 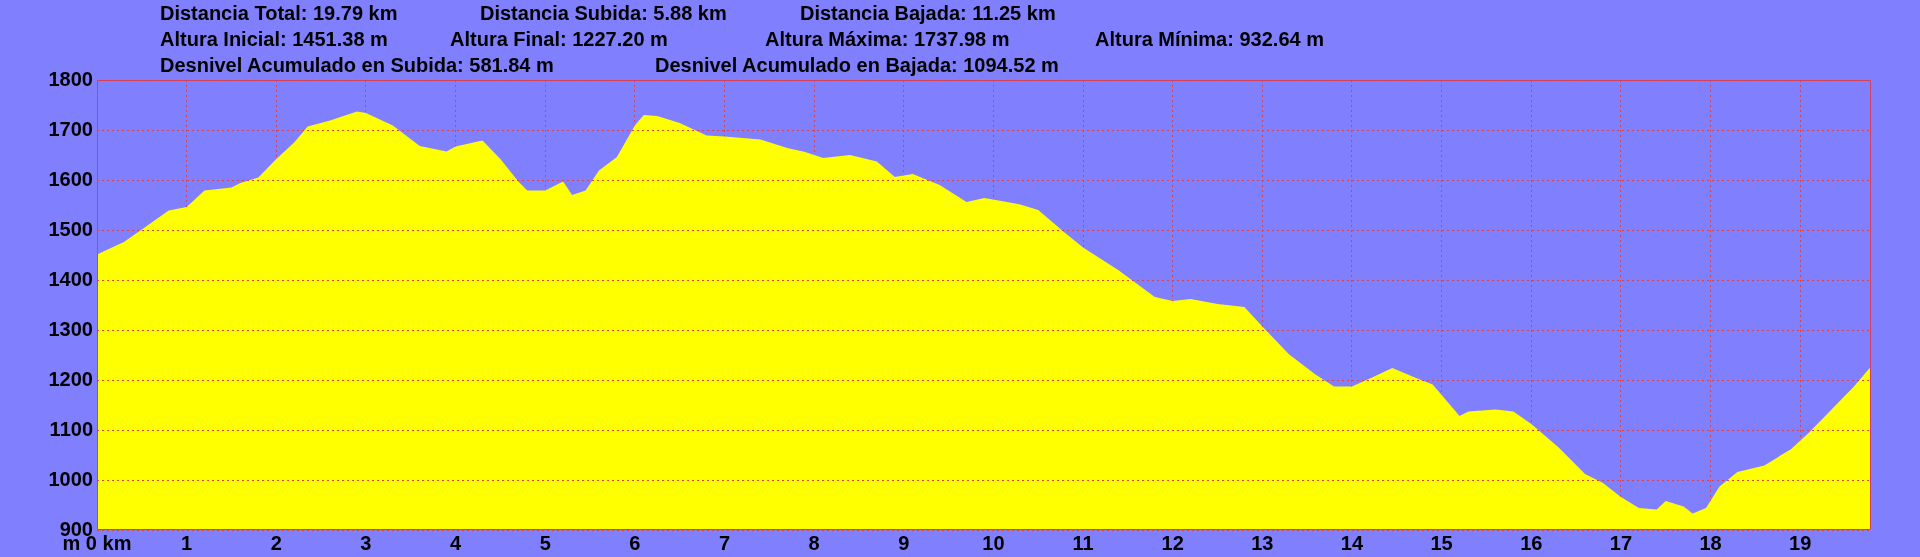 I want to click on x-tick-label: 18, so click(x=1710, y=542).